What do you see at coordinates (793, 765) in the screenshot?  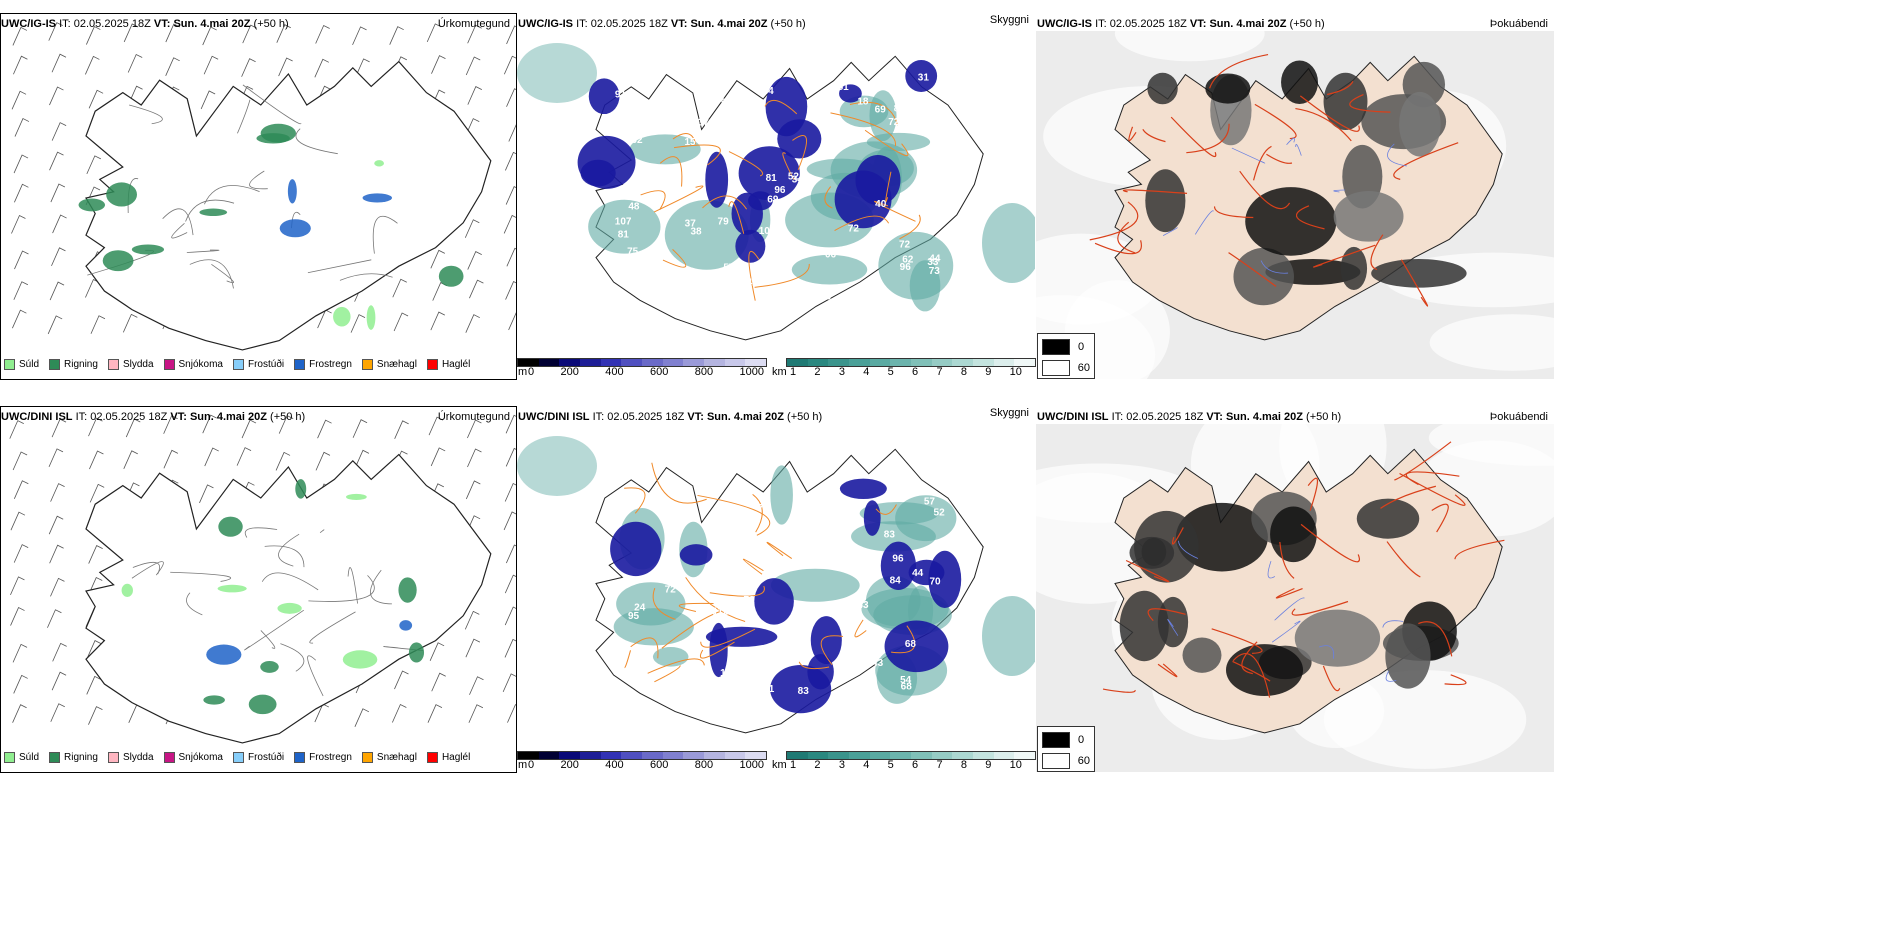 I see `scale-tick-label: 1` at bounding box center [793, 765].